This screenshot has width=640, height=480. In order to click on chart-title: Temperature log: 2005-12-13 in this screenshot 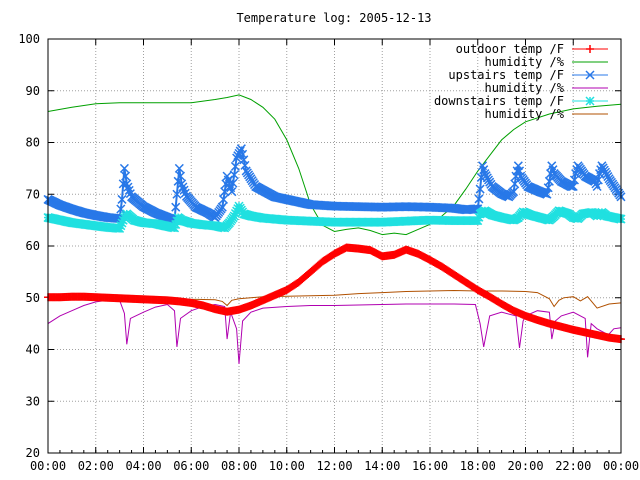, I will do `click(333, 18)`.